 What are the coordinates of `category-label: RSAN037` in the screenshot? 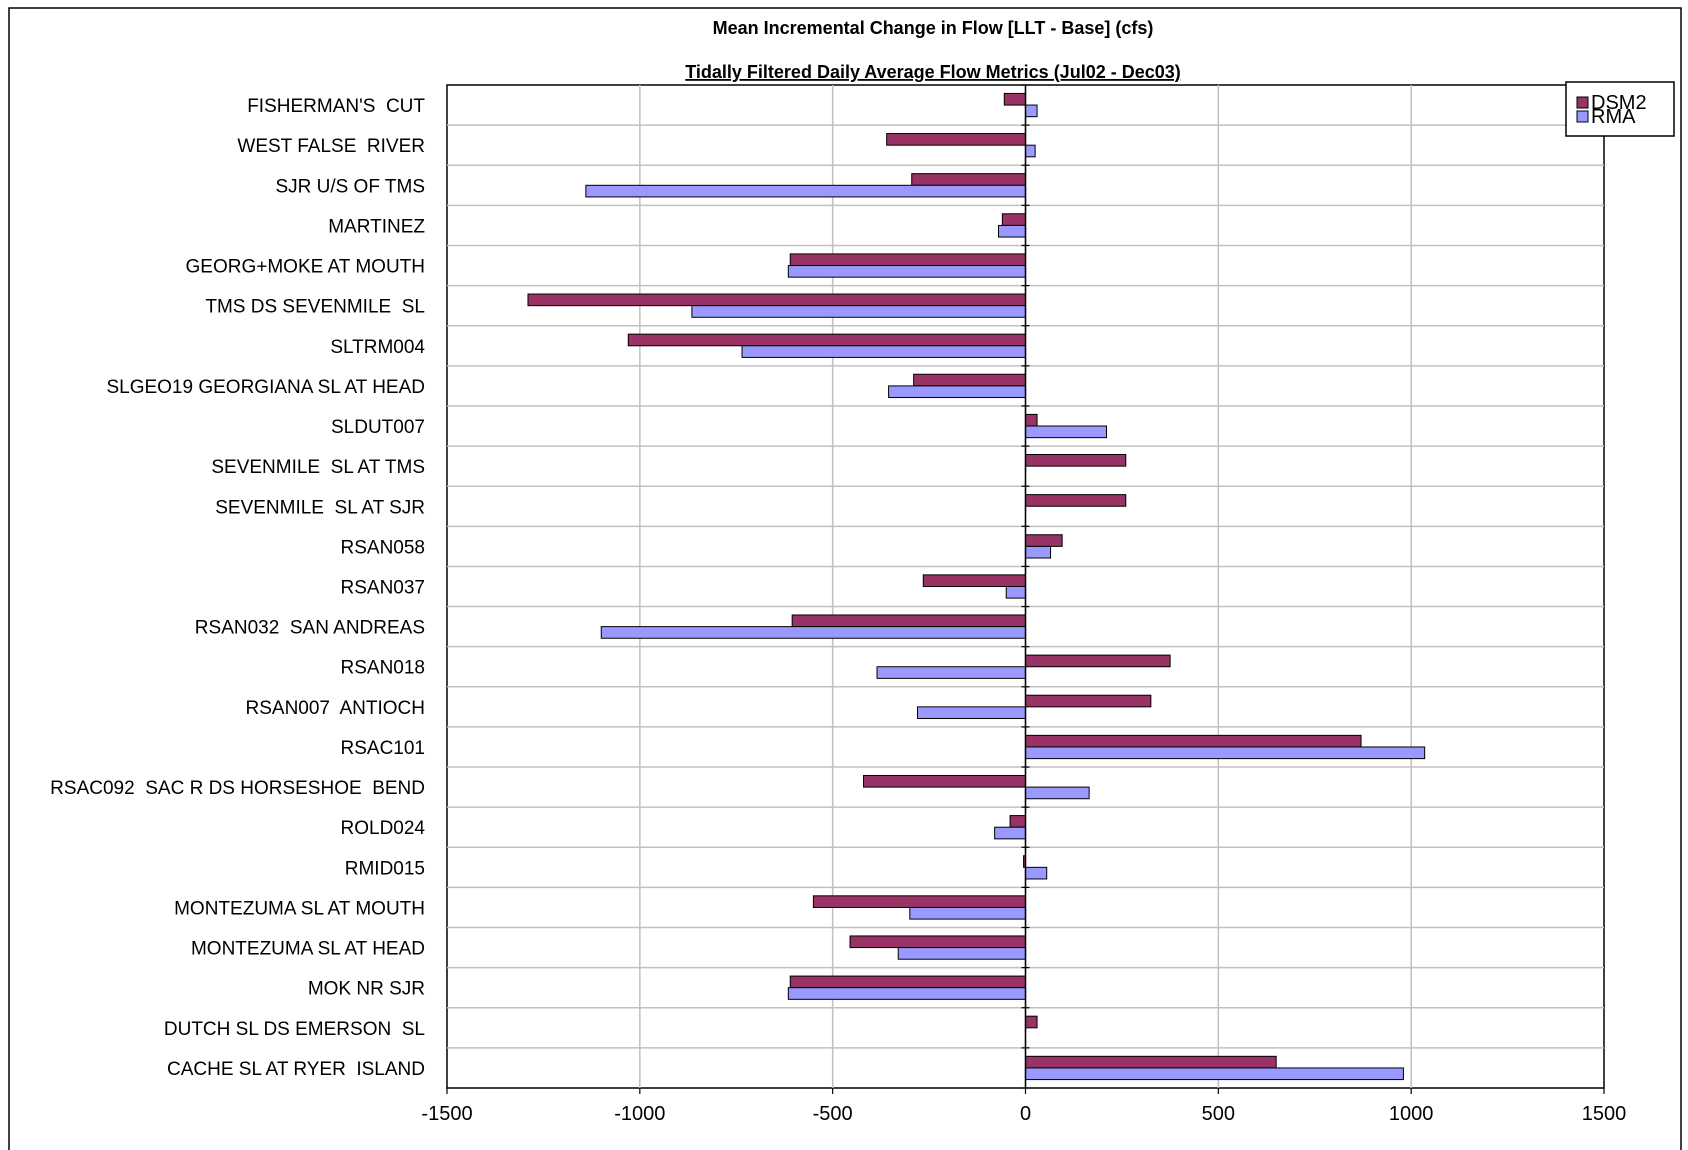 It's located at (383, 588).